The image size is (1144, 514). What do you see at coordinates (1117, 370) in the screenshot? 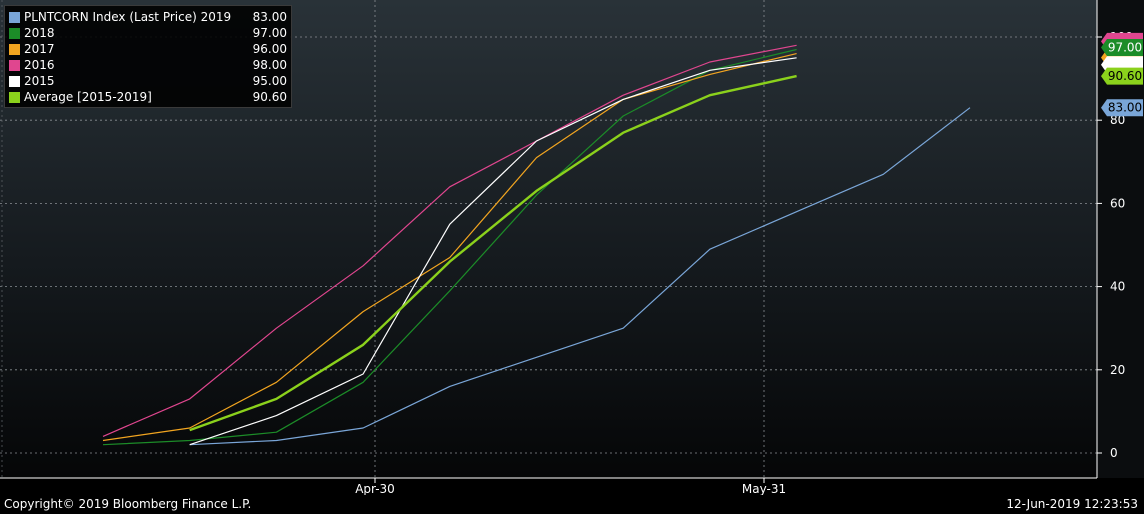
I see `y-tick-label: 20` at bounding box center [1117, 370].